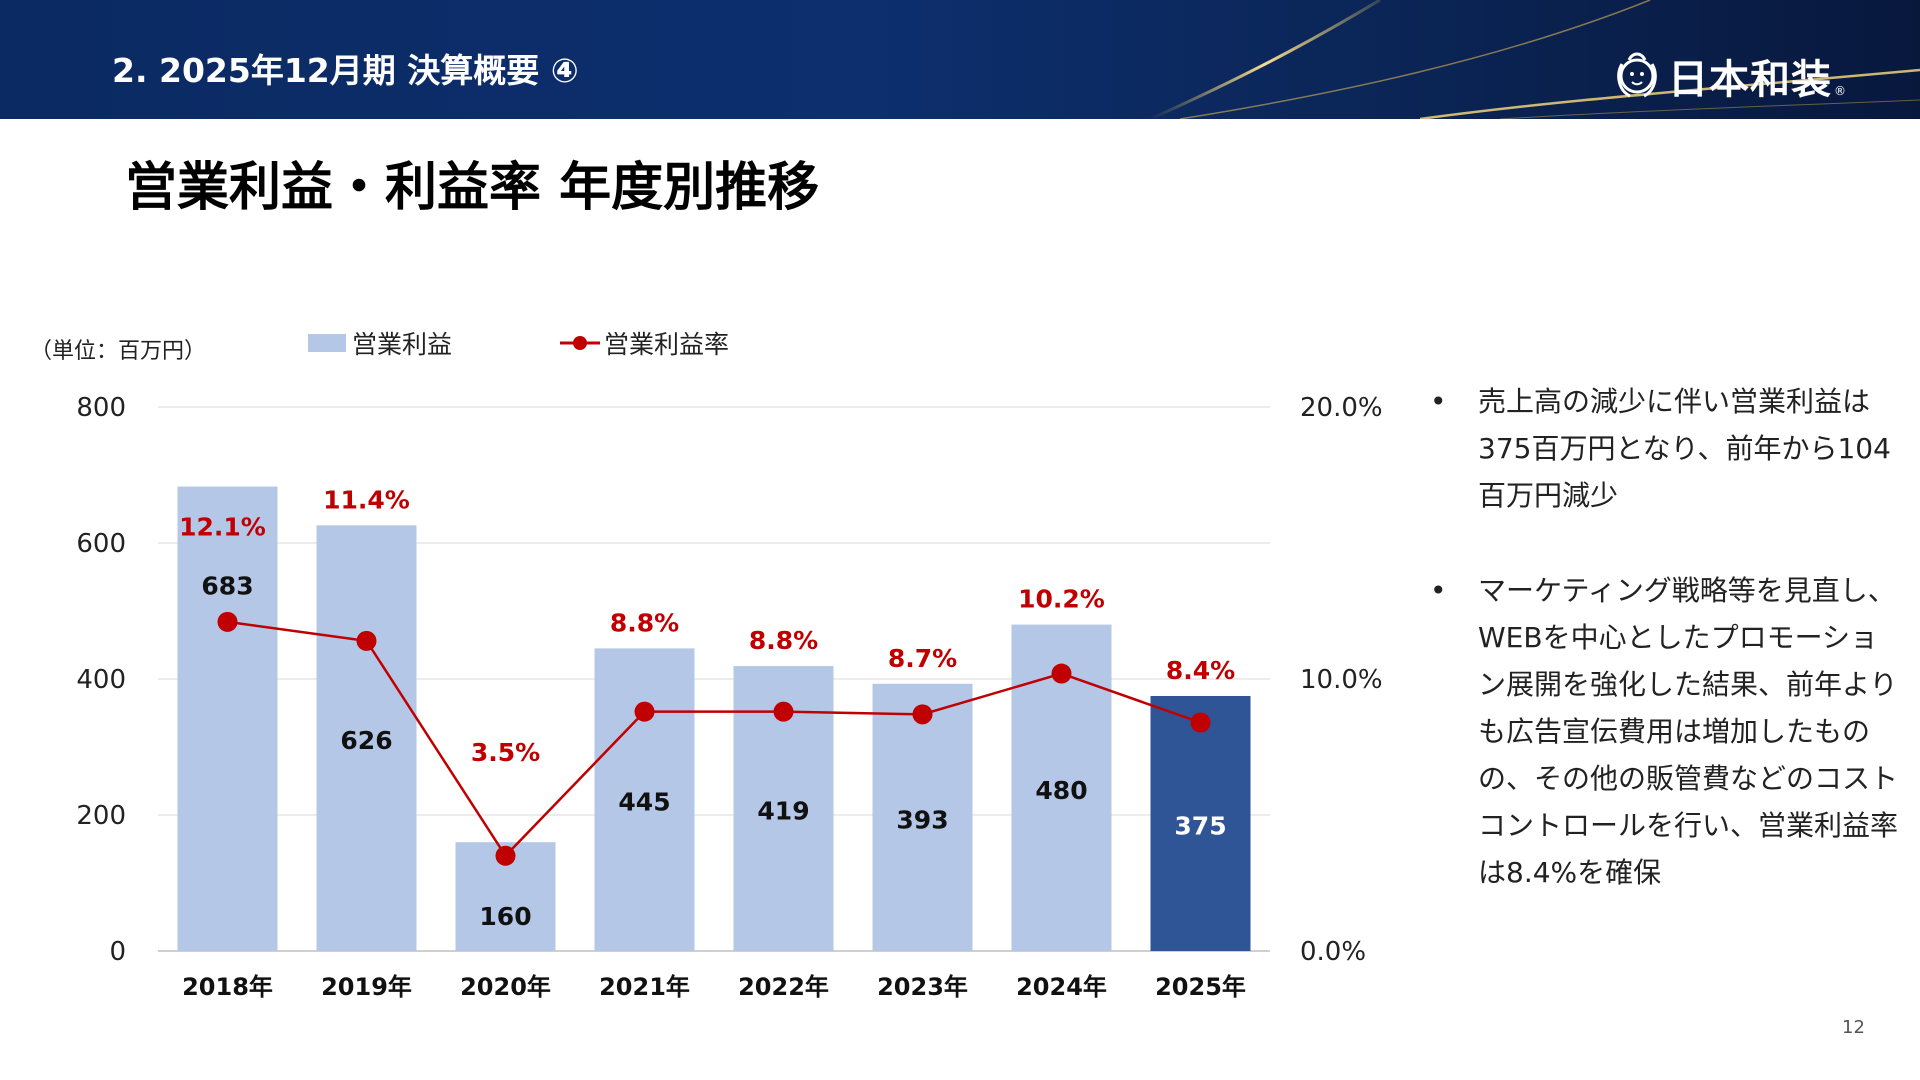 The height and width of the screenshot is (1080, 1920). What do you see at coordinates (222, 527) in the screenshot?
I see `margin-value-label: 12.1%` at bounding box center [222, 527].